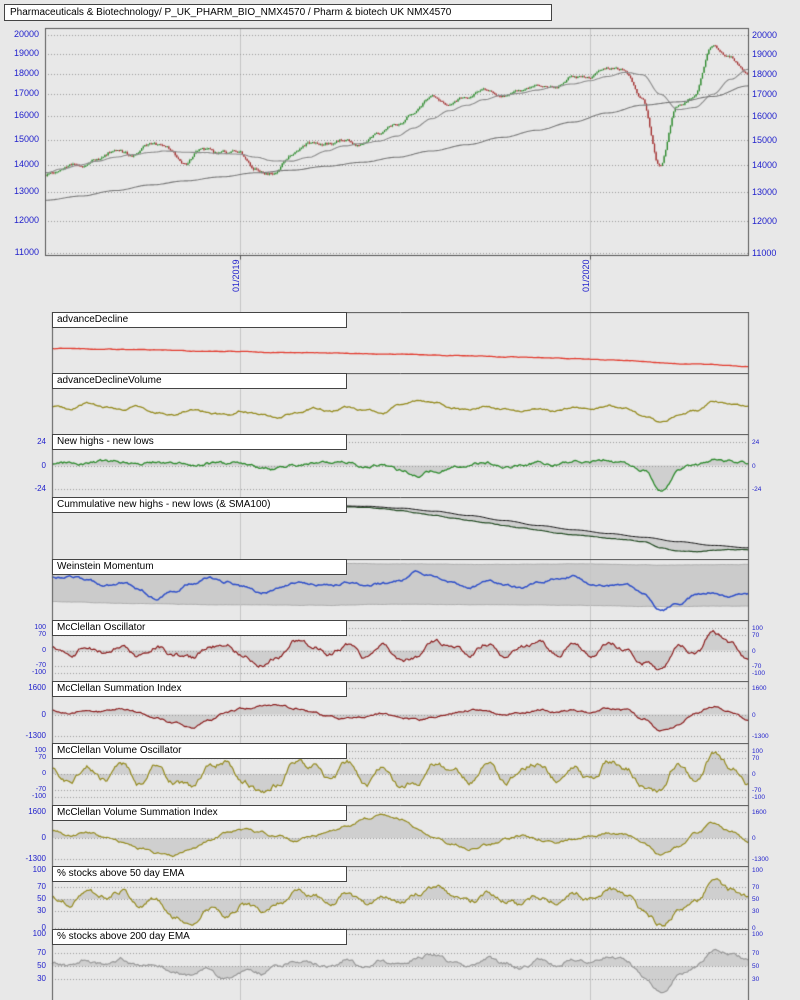  What do you see at coordinates (586, 275) in the screenshot?
I see `x-axis-label: 01/2020` at bounding box center [586, 275].